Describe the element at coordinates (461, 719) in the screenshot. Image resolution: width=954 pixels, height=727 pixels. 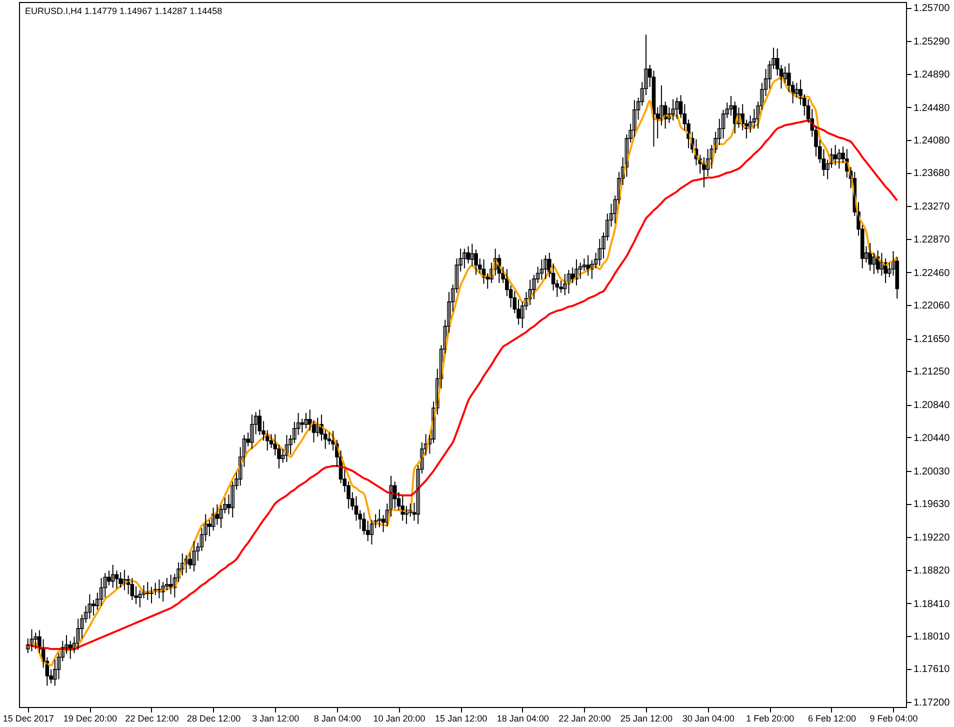
I see `x-tick-label: 15 Jan 12:00` at that location.